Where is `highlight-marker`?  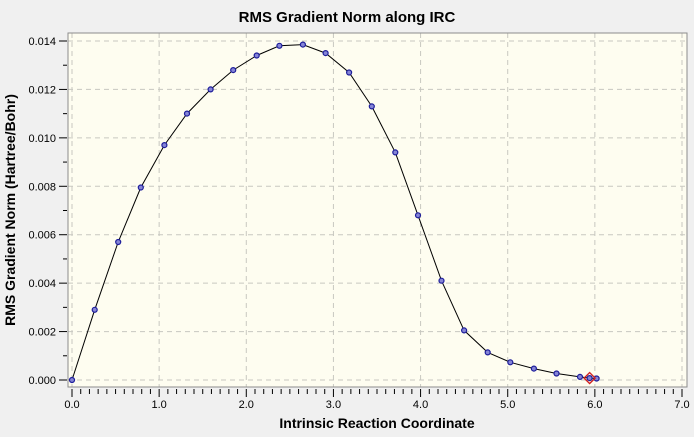
highlight-marker is located at coordinates (590, 378).